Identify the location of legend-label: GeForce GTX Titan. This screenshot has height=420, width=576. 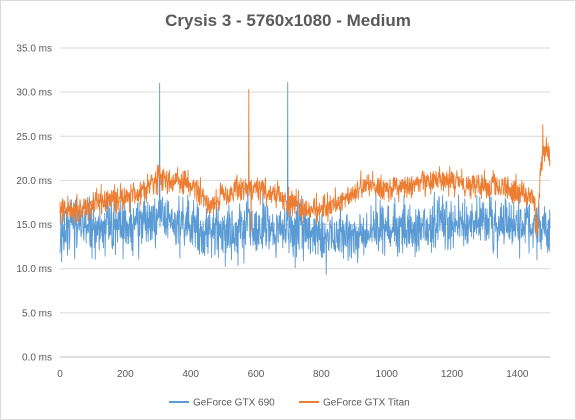
(366, 403).